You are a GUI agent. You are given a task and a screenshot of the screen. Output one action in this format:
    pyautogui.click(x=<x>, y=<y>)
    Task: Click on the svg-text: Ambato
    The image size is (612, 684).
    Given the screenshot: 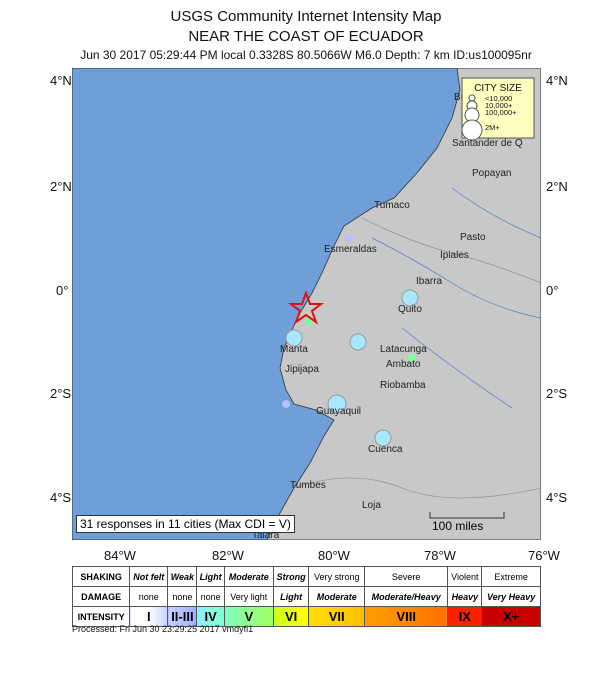 What is the action you would take?
    pyautogui.click(x=403, y=364)
    